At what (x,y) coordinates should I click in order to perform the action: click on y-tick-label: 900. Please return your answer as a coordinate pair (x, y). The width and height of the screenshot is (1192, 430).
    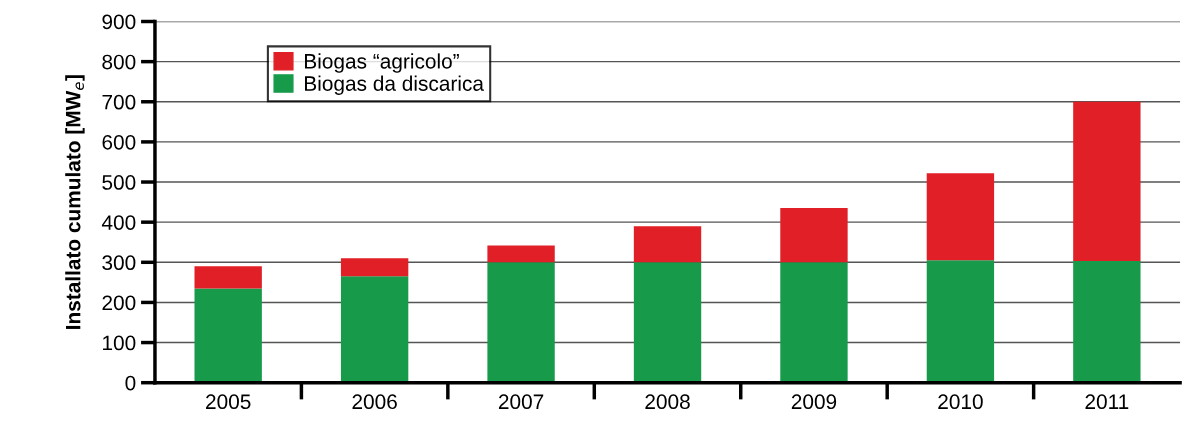
    Looking at the image, I should click on (119, 22).